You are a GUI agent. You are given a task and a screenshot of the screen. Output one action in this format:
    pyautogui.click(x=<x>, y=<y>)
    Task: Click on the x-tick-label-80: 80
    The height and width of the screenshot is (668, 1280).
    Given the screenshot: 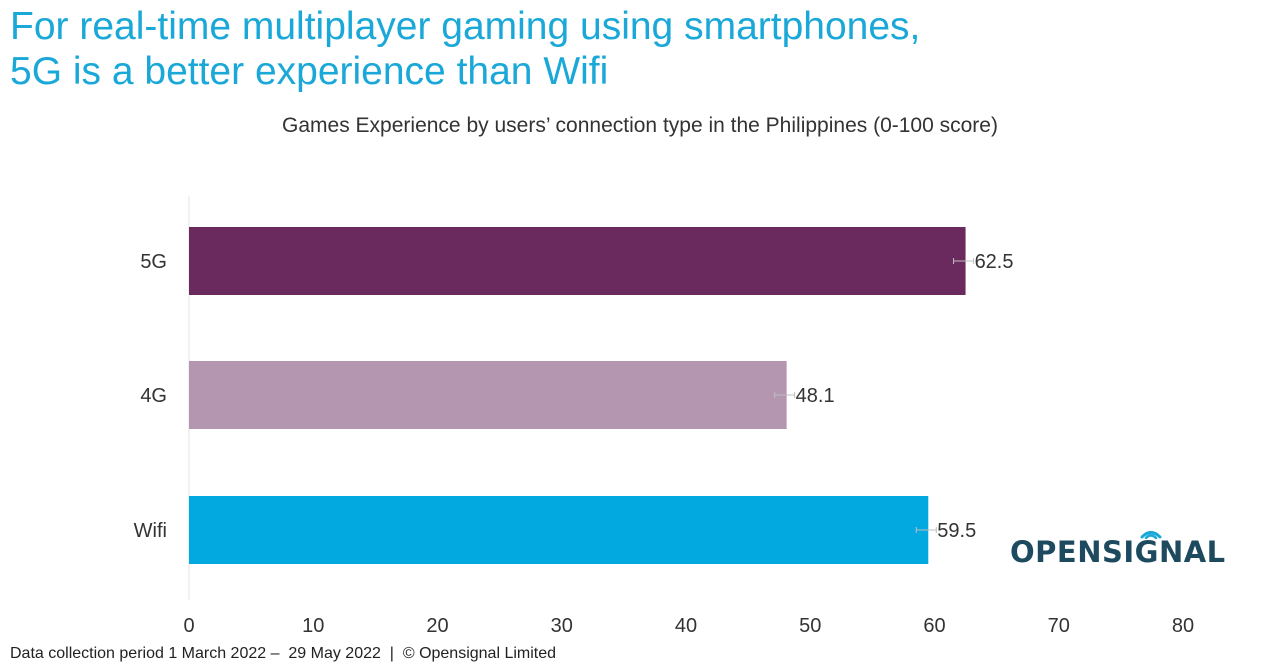 What is the action you would take?
    pyautogui.click(x=1183, y=626)
    